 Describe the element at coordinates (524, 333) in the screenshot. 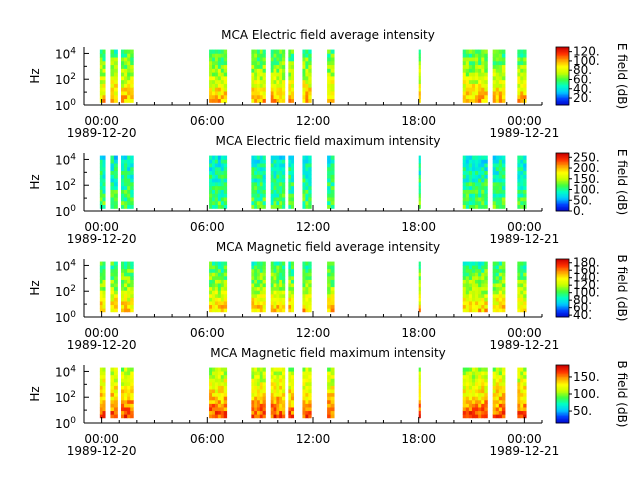

I see `x-tick-label: 00:00` at that location.